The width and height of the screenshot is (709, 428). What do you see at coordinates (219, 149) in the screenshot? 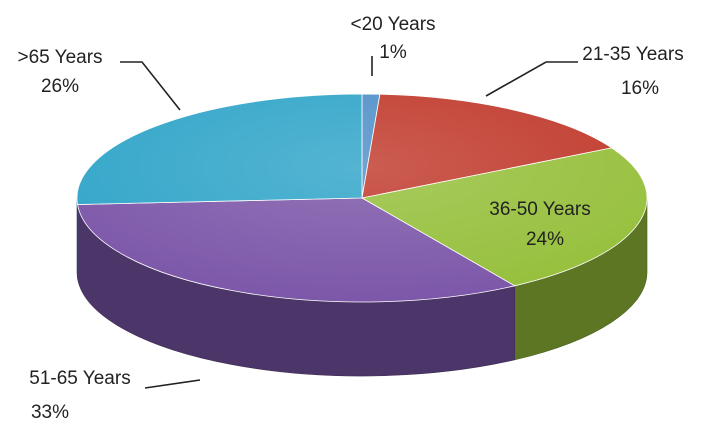
I see `pie-slice--65-years` at bounding box center [219, 149].